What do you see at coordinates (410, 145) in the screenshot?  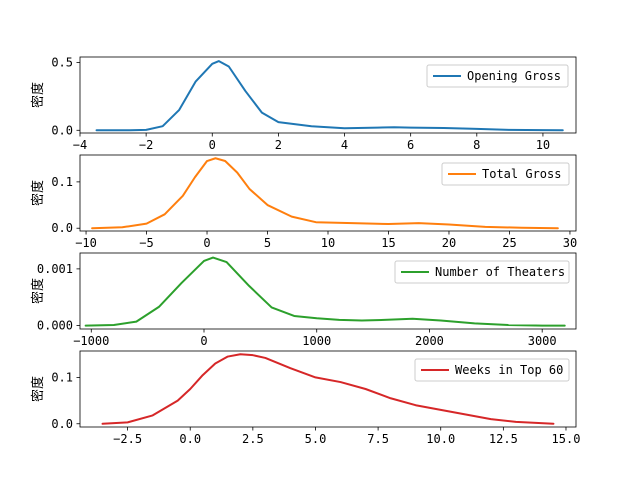 I see `x-tick-label: 6` at bounding box center [410, 145].